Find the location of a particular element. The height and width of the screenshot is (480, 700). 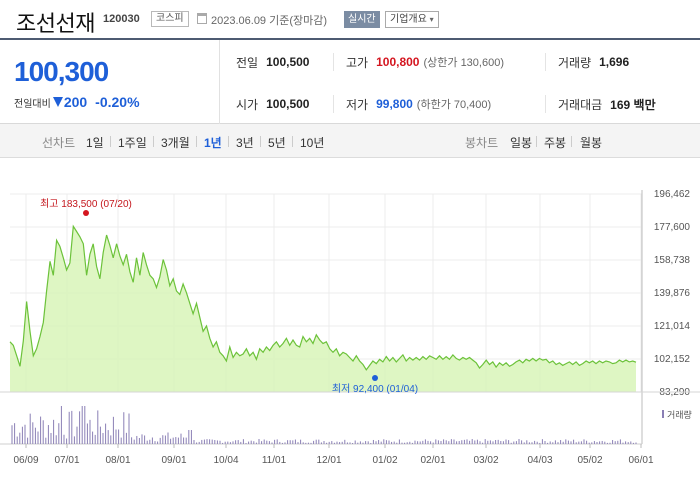

change-amount: 200 is located at coordinates (75, 102).